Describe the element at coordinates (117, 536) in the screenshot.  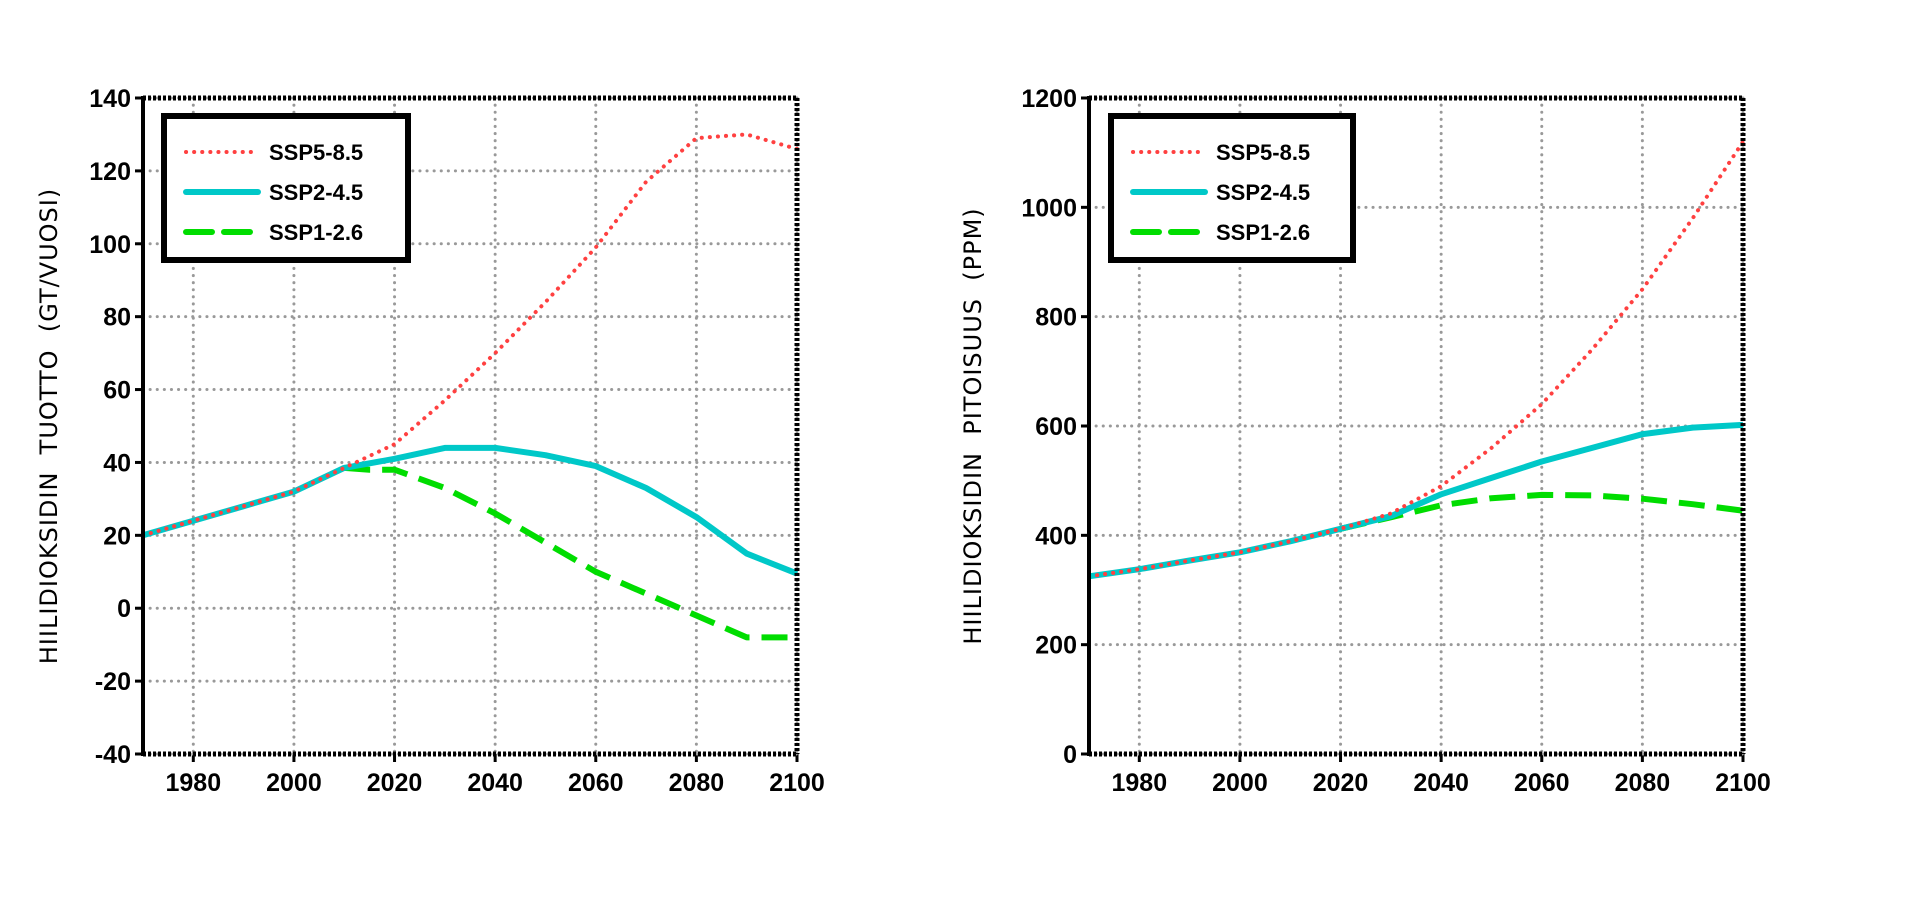
I see `y-tick-label: 20` at that location.